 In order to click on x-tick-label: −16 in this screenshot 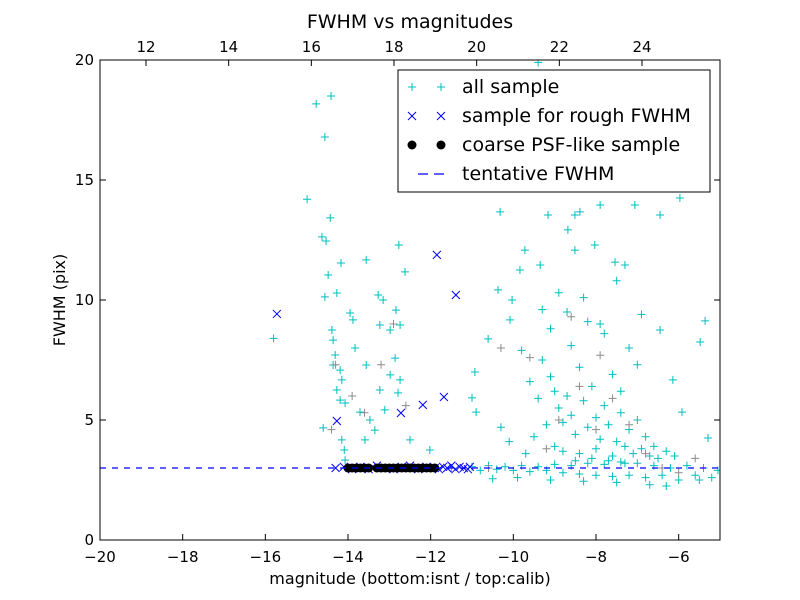, I will do `click(266, 557)`.